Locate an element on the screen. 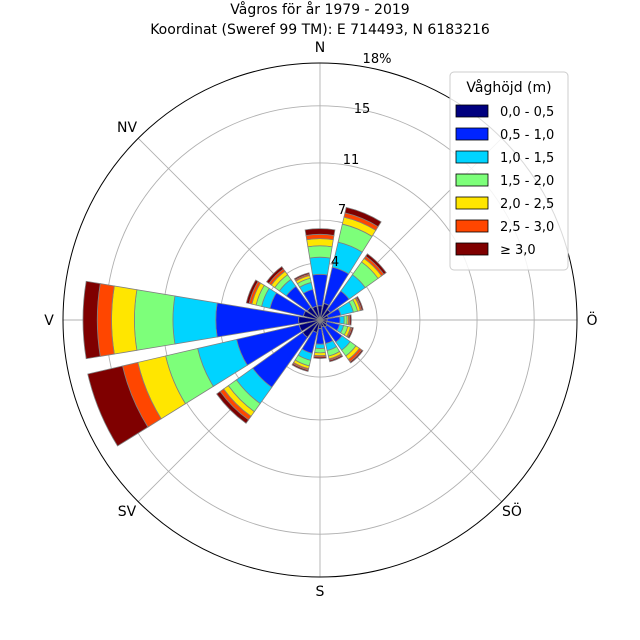 Image resolution: width=640 pixels, height=640 pixels. legend-label: ≥ 3,0 is located at coordinates (518, 250).